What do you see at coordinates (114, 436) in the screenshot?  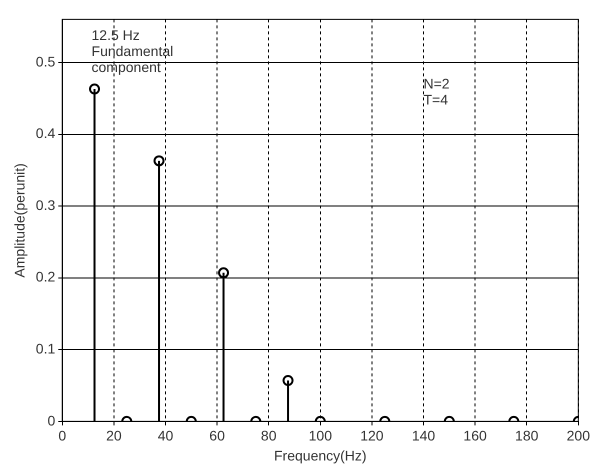 I see `x-tick-label: 20` at bounding box center [114, 436].